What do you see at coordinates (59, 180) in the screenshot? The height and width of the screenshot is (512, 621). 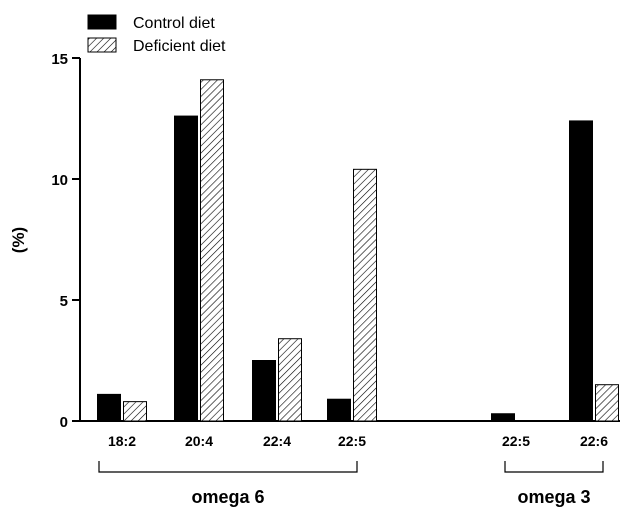 I see `y-tick-label: 10` at bounding box center [59, 180].